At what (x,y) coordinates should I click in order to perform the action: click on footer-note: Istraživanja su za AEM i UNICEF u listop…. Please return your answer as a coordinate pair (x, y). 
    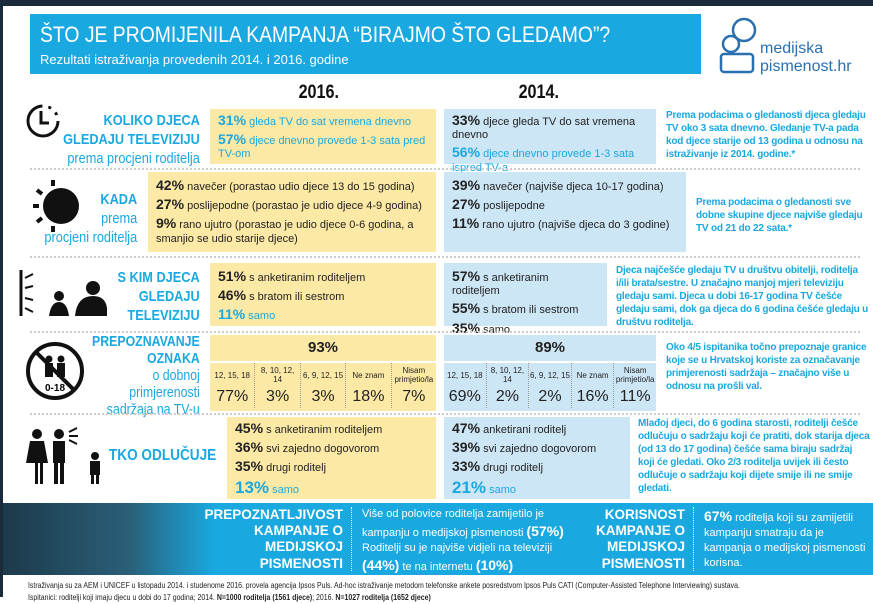
    Looking at the image, I should click on (384, 591).